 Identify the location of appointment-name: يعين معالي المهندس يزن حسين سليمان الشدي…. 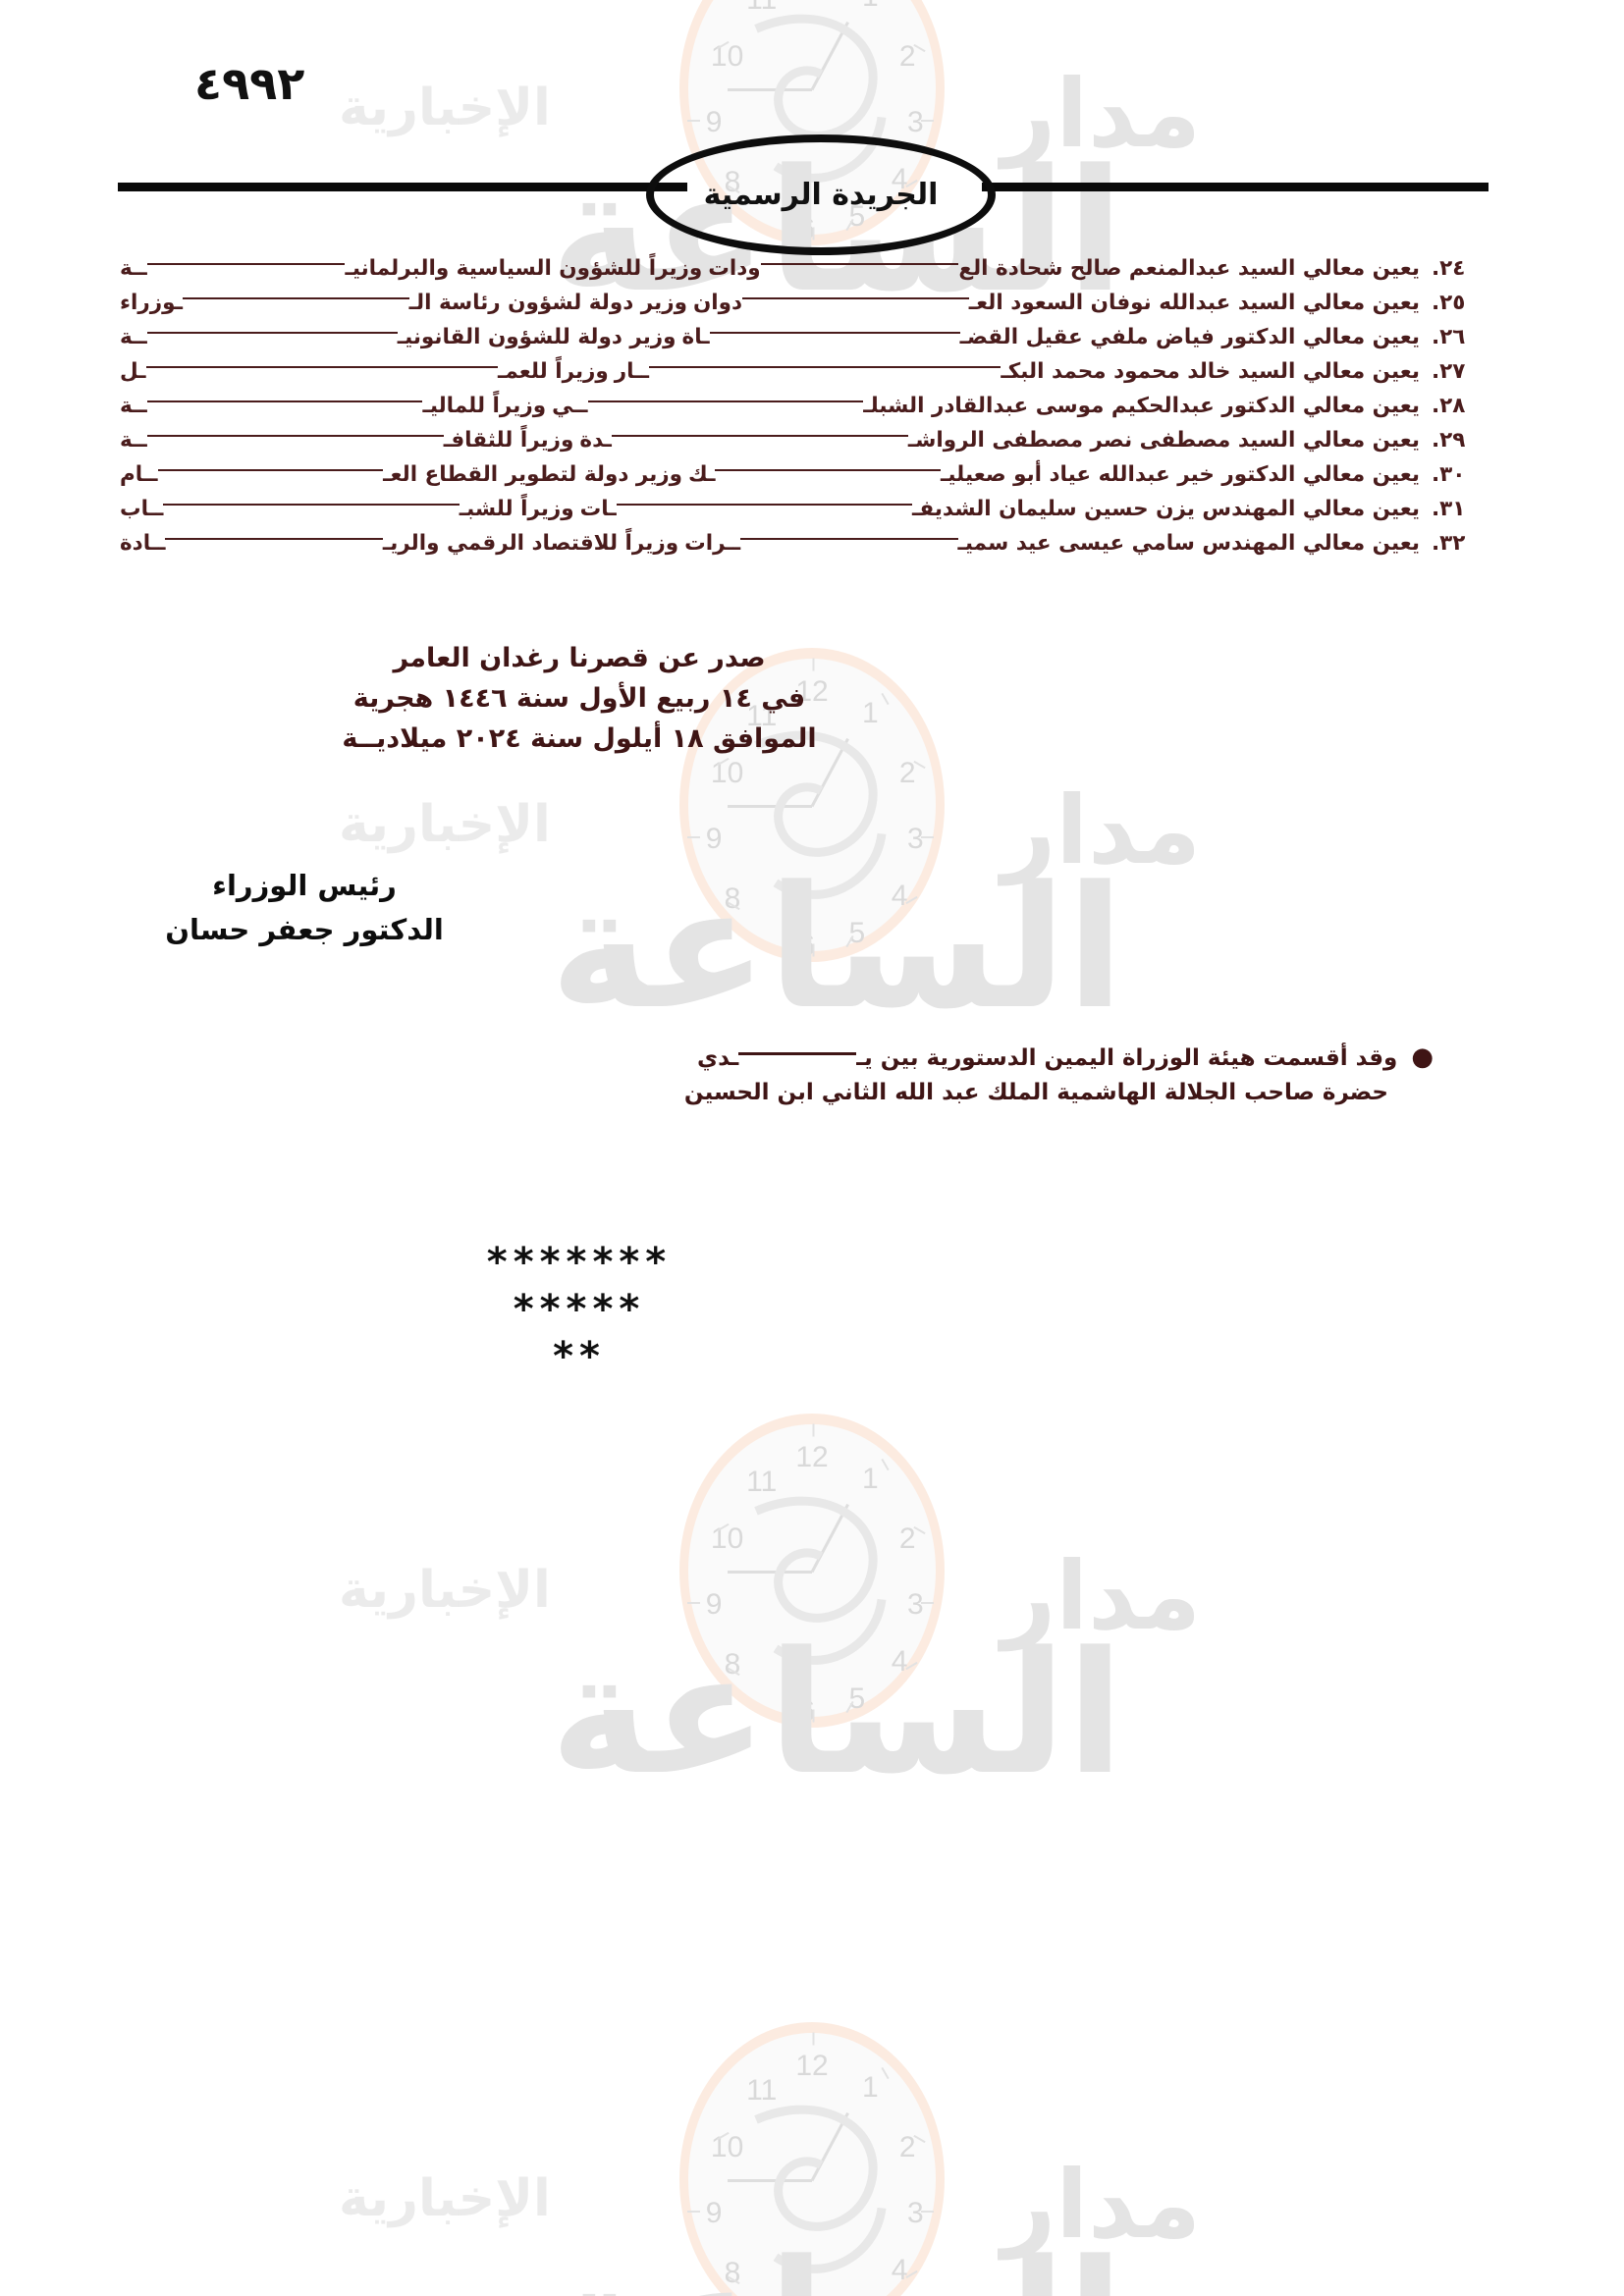
(1166, 508).